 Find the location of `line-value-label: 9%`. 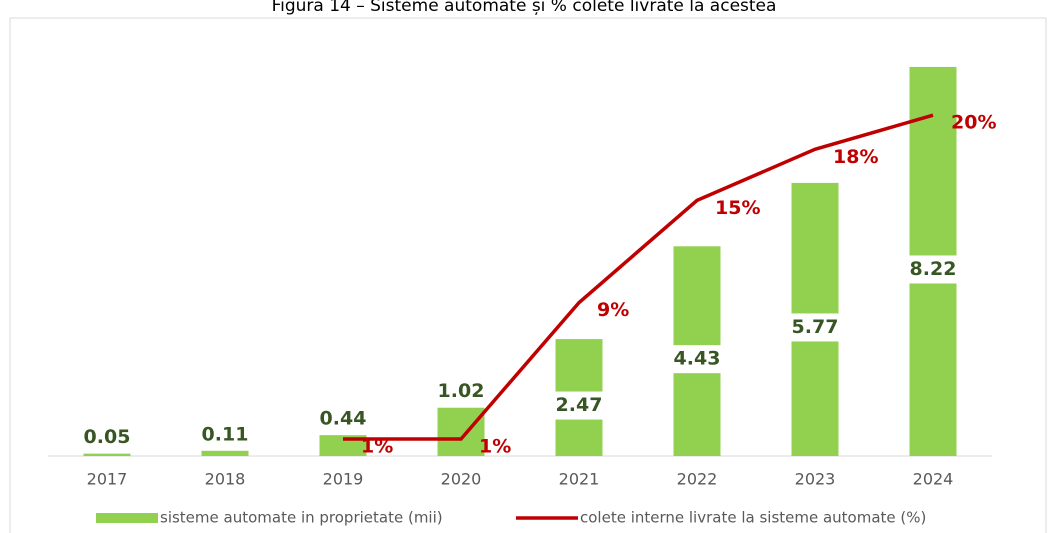

line-value-label: 9% is located at coordinates (613, 310).